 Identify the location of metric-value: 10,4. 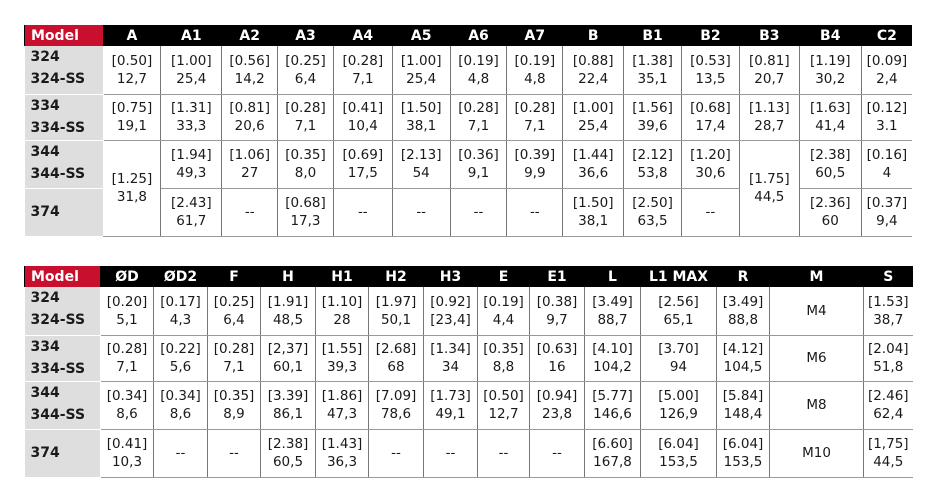
(362, 126).